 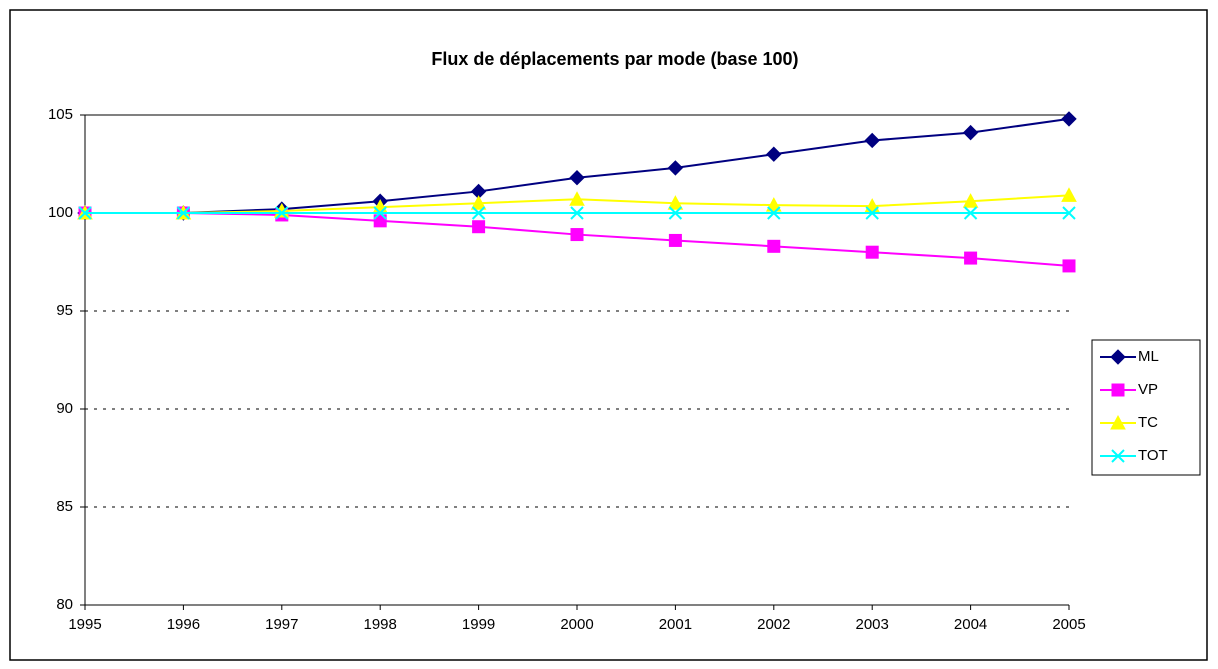 I want to click on y-tick-label: 80, so click(x=64, y=604).